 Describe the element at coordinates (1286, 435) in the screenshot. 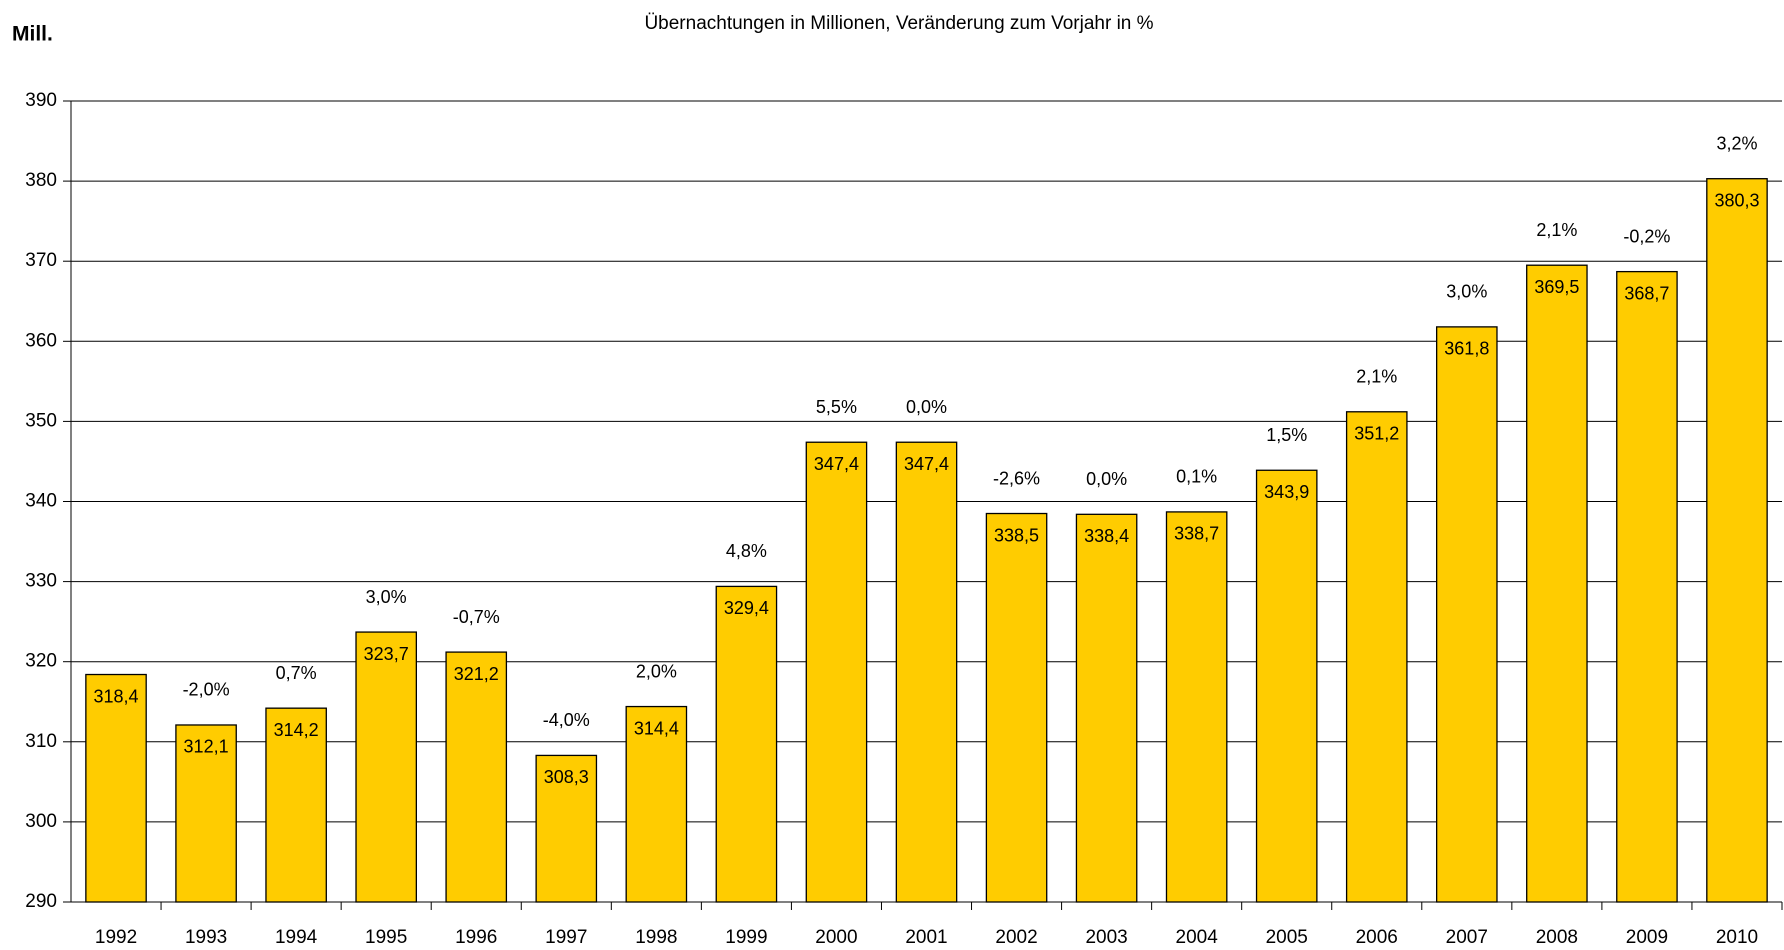

I see `change-label: 1,5%` at that location.